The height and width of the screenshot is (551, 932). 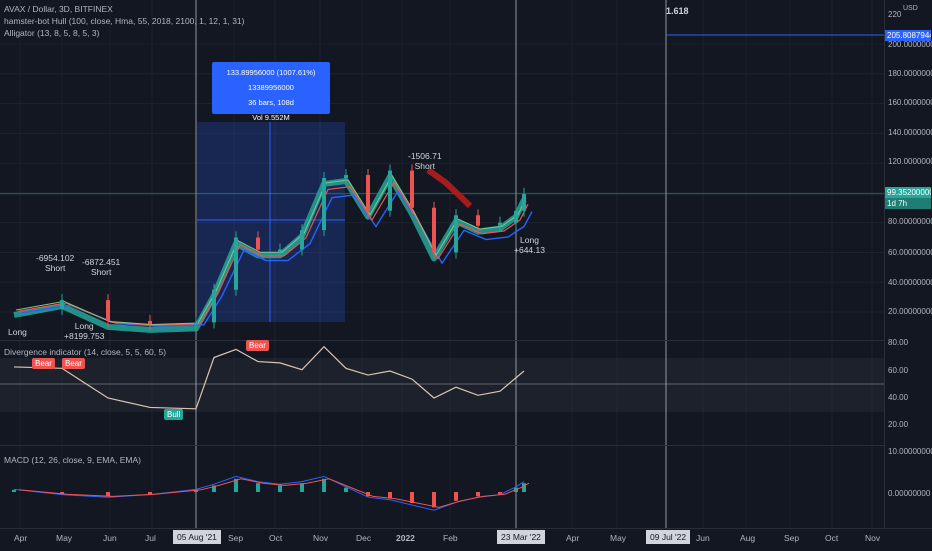 What do you see at coordinates (405, 538) in the screenshot?
I see `time-tick: 2022` at bounding box center [405, 538].